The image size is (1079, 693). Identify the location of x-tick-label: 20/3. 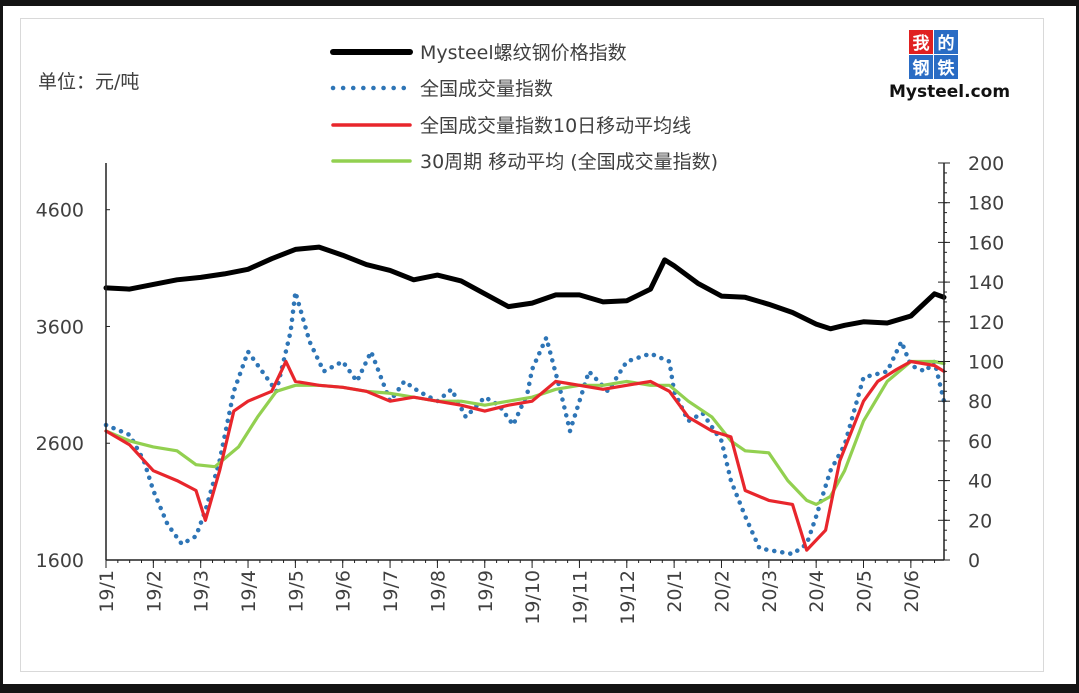
(770, 591).